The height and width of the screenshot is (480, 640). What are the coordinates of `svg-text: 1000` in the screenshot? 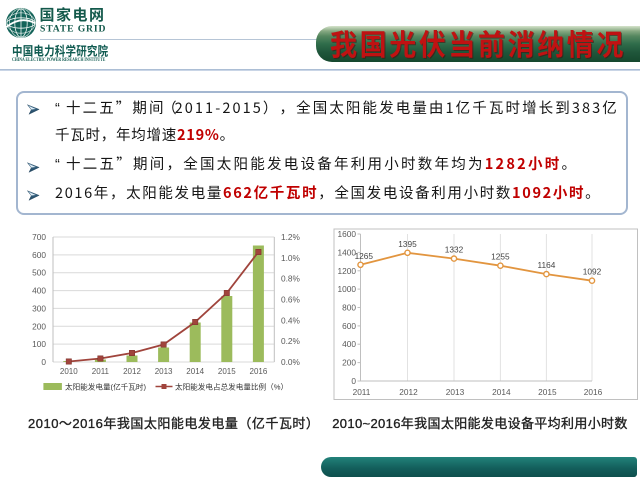 It's located at (347, 289).